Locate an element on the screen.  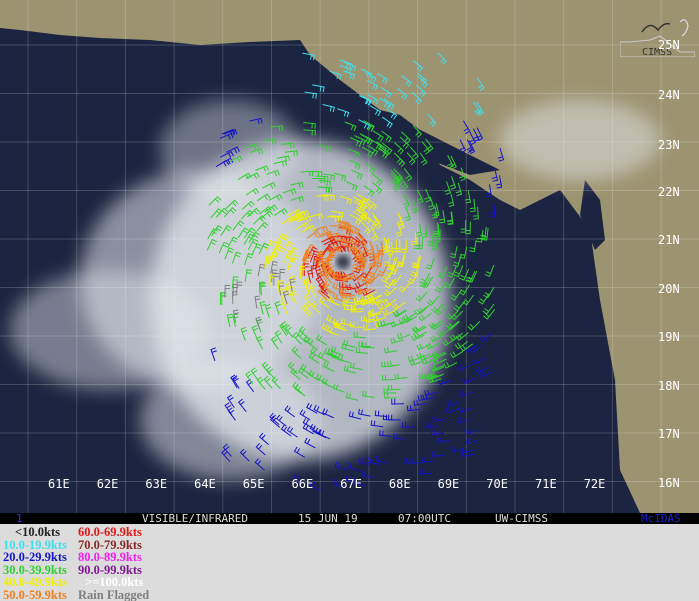
longitude-label: 72E is located at coordinates (594, 484).